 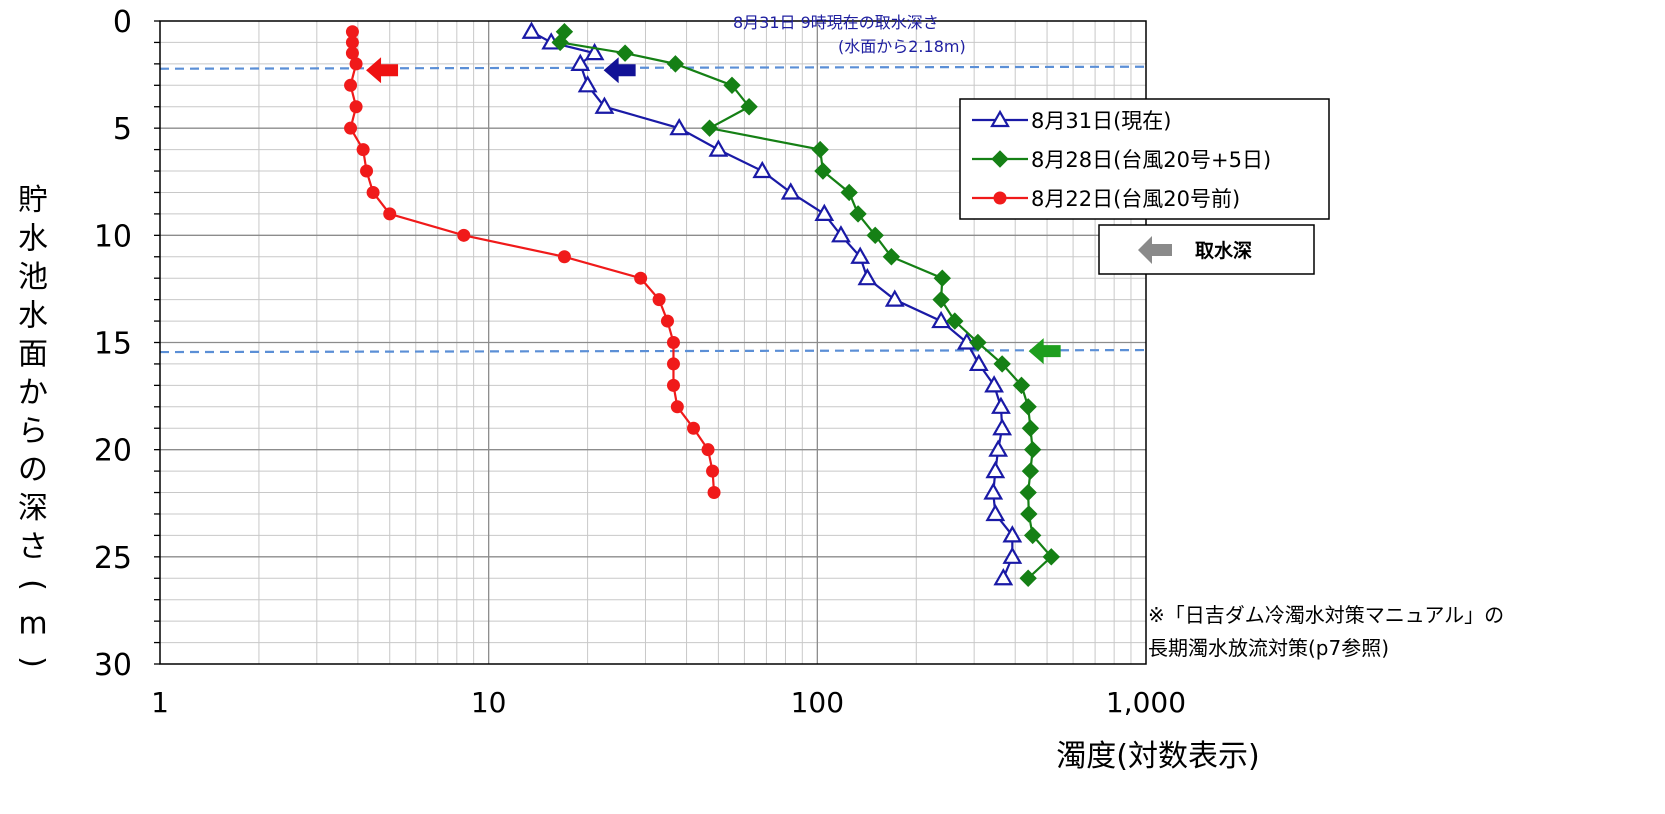 I want to click on legend-label: 8月28日(台風20号+5日), so click(x=1151, y=160).